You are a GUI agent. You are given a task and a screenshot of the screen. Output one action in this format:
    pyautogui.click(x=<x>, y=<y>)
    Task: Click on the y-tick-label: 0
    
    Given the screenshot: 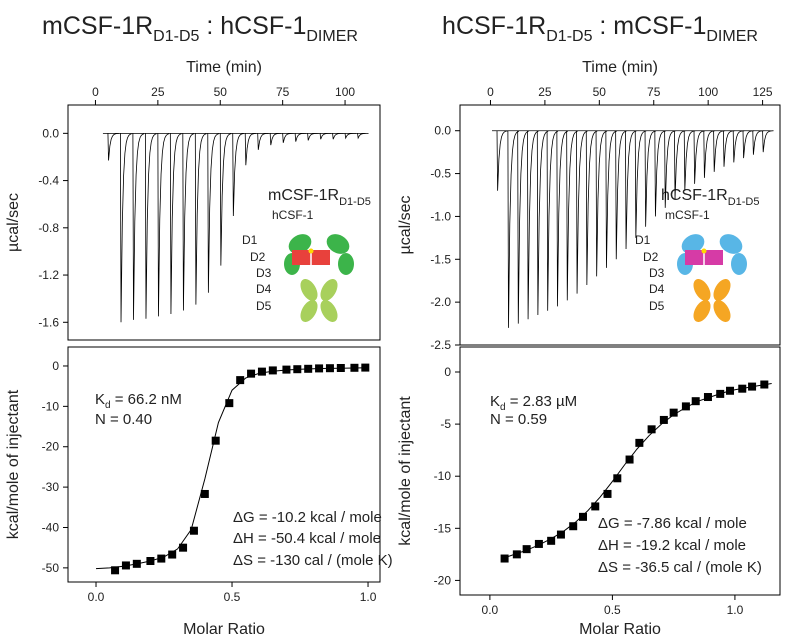 What is the action you would take?
    pyautogui.click(x=447, y=372)
    